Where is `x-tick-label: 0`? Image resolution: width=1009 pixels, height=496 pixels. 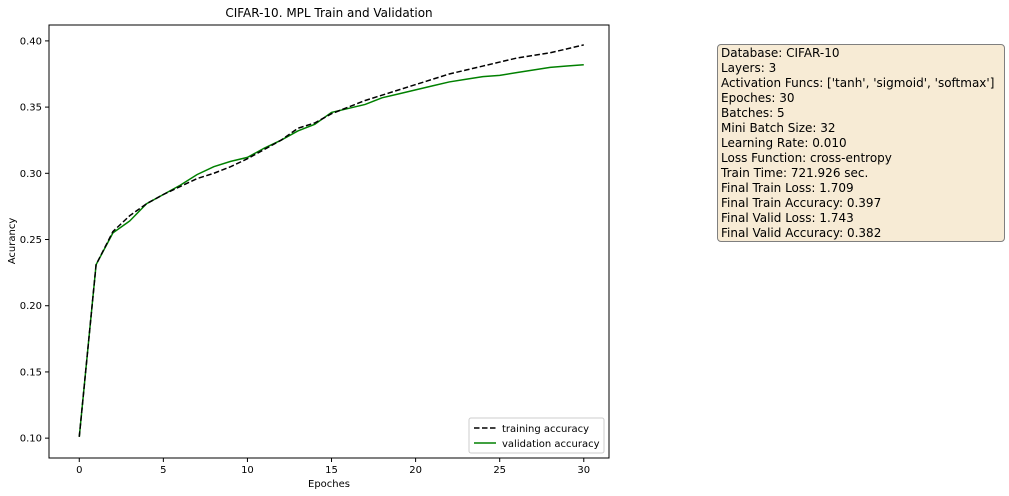
x-tick-label: 0 is located at coordinates (79, 470).